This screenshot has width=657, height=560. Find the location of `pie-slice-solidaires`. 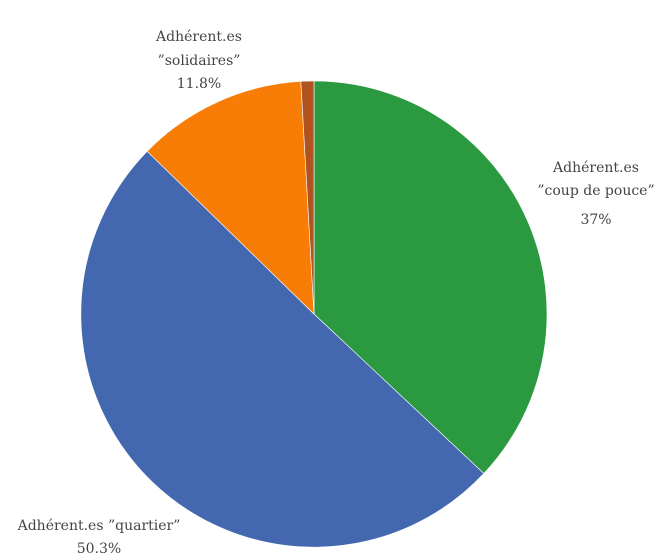

pie-slice-solidaires is located at coordinates (230, 198).